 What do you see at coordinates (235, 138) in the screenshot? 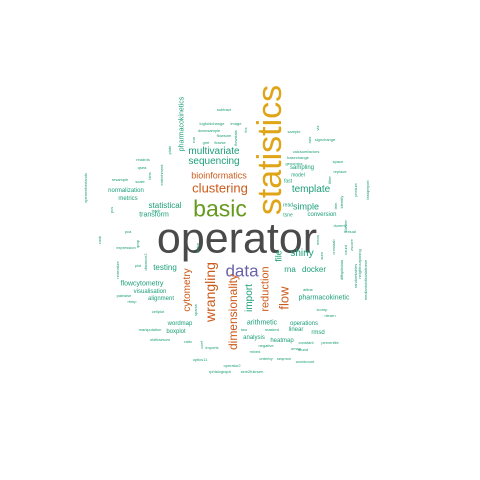
I see `word-flowstats: flowstats` at bounding box center [235, 138].